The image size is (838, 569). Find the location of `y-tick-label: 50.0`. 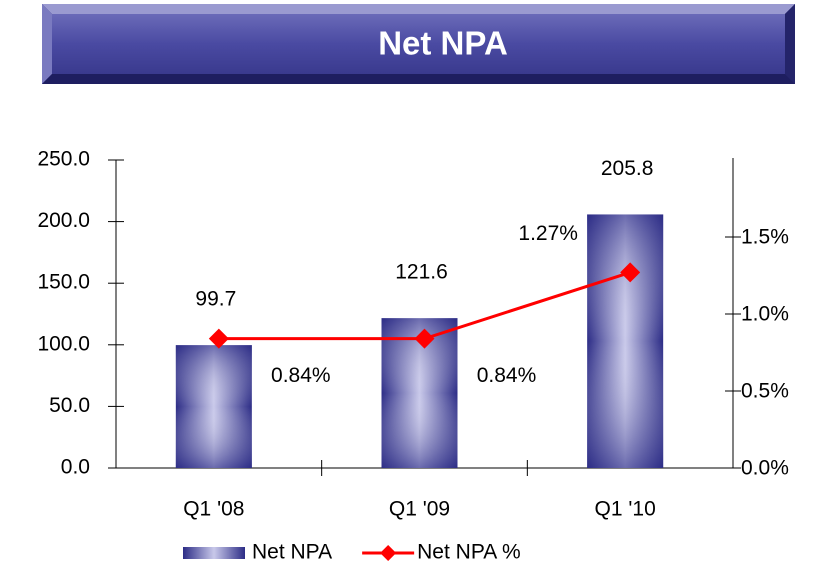

y-tick-label: 50.0 is located at coordinates (69, 405).